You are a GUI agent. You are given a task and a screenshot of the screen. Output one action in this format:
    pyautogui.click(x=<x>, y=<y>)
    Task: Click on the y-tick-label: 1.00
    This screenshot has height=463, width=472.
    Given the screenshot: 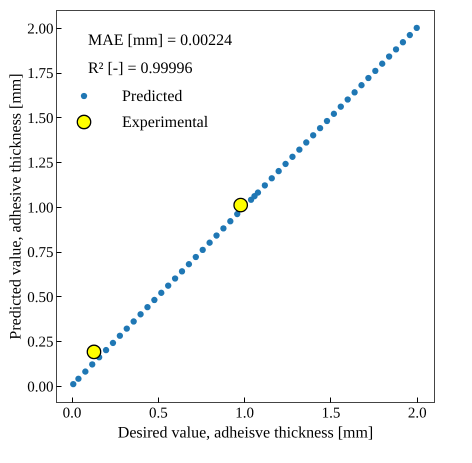 What is the action you would take?
    pyautogui.click(x=40, y=208)
    